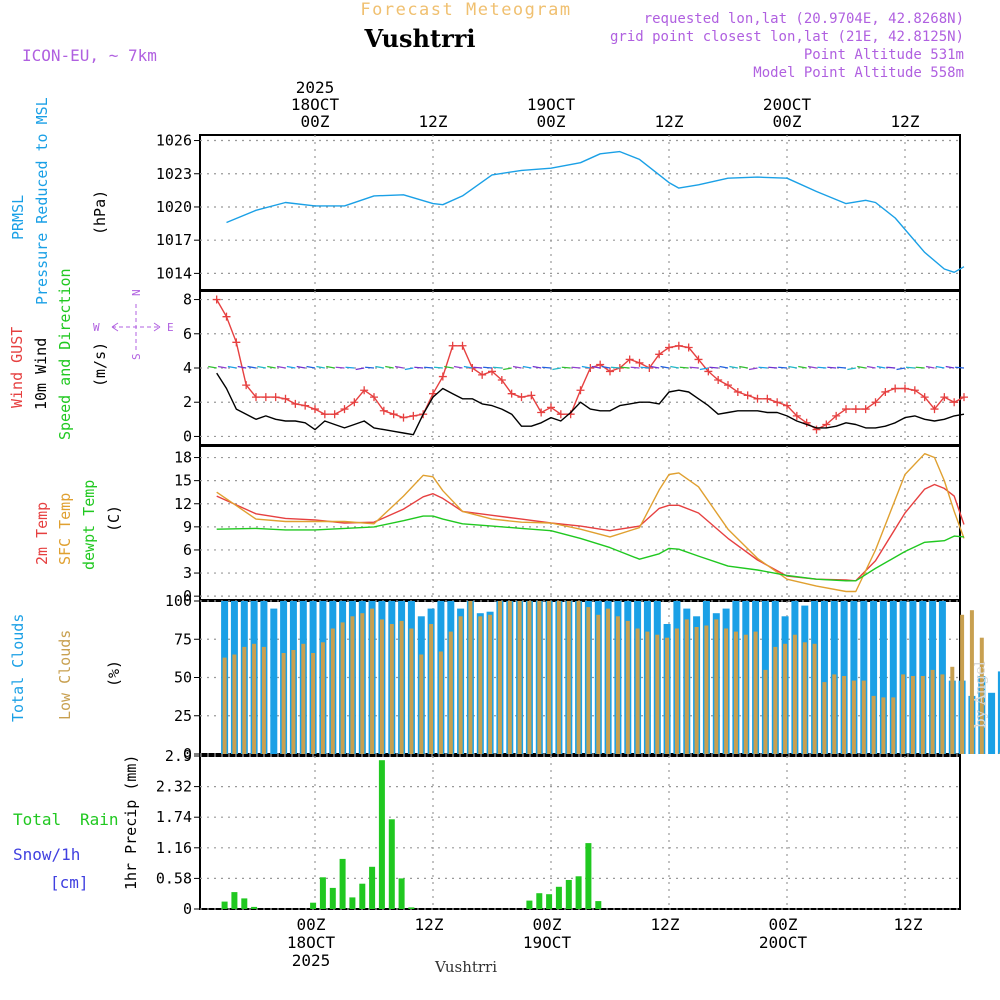 The width and height of the screenshot is (1000, 1000). Describe the element at coordinates (100, 364) in the screenshot. I see `wind-unit: (m/s)` at that location.